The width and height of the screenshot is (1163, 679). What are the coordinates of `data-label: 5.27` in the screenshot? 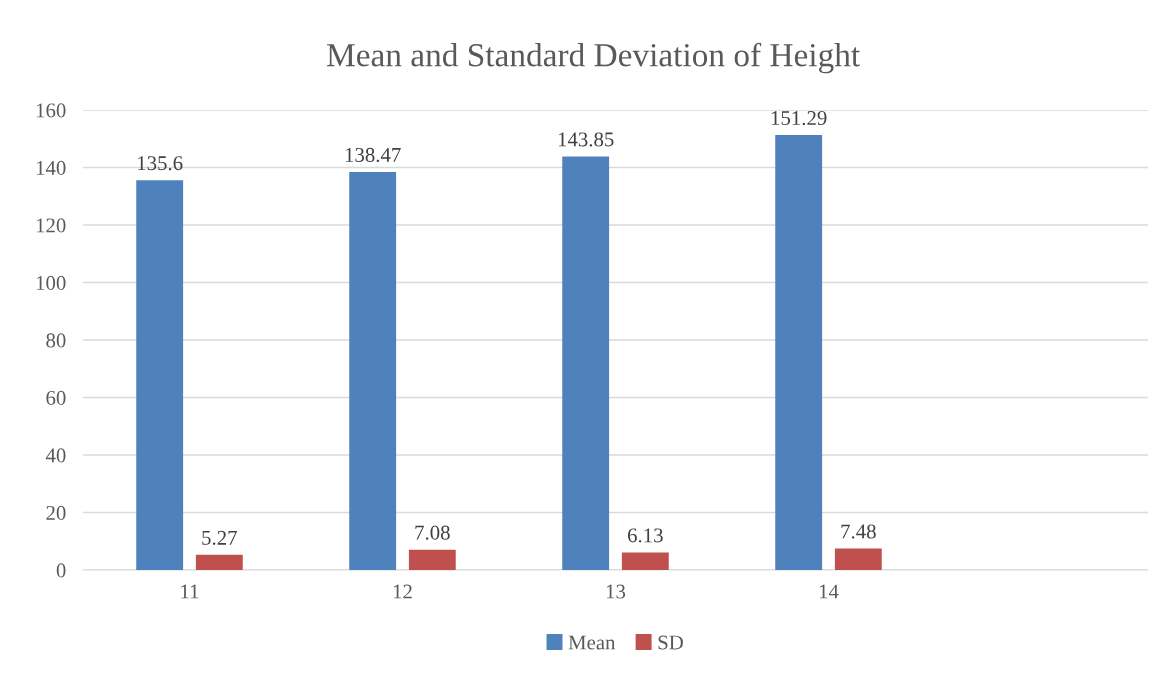 It's located at (219, 537).